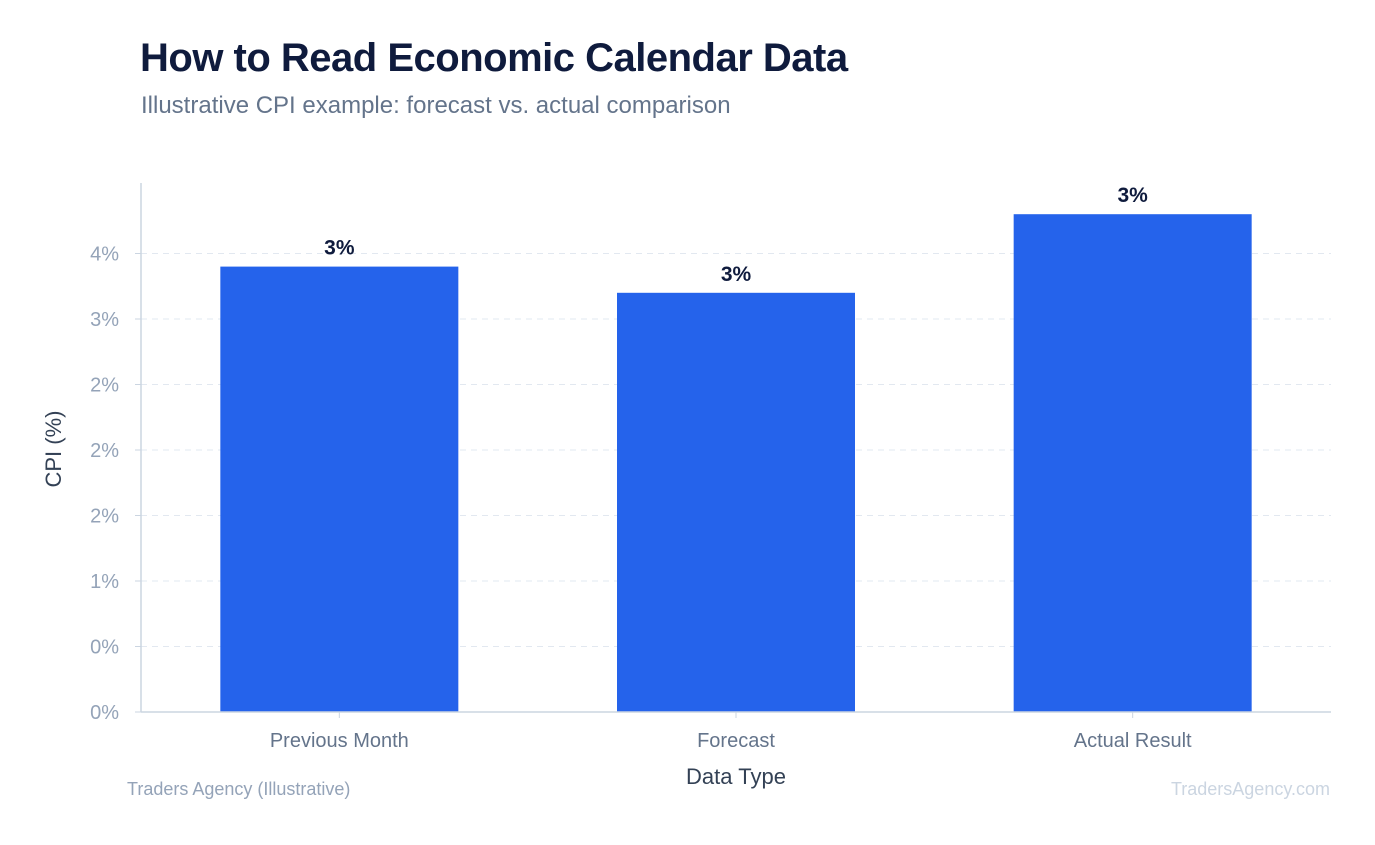 This screenshot has height=845, width=1375. I want to click on x-tick-label: Previous Month, so click(339, 741).